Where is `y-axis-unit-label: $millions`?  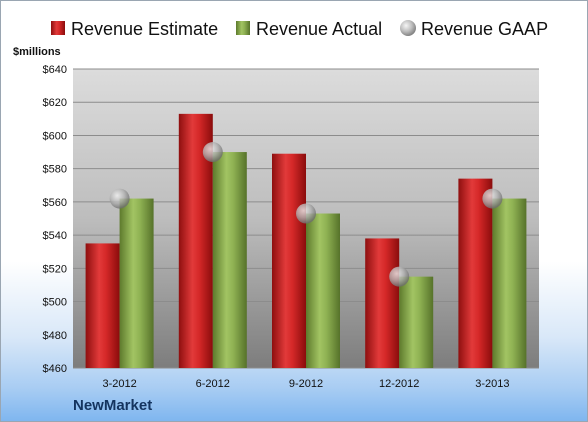
y-axis-unit-label: $millions is located at coordinates (37, 52).